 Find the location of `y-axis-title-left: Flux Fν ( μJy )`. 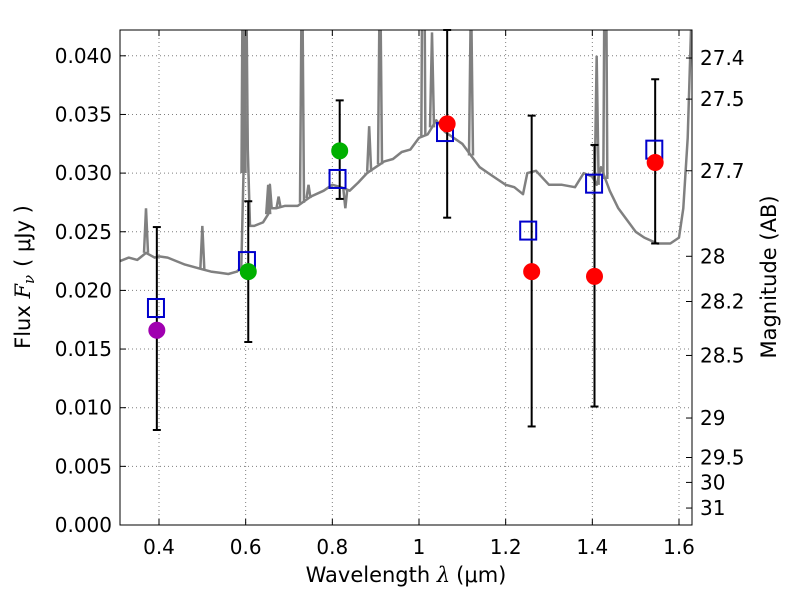

y-axis-title-left: Flux Fν ( μJy ) is located at coordinates (24, 277).